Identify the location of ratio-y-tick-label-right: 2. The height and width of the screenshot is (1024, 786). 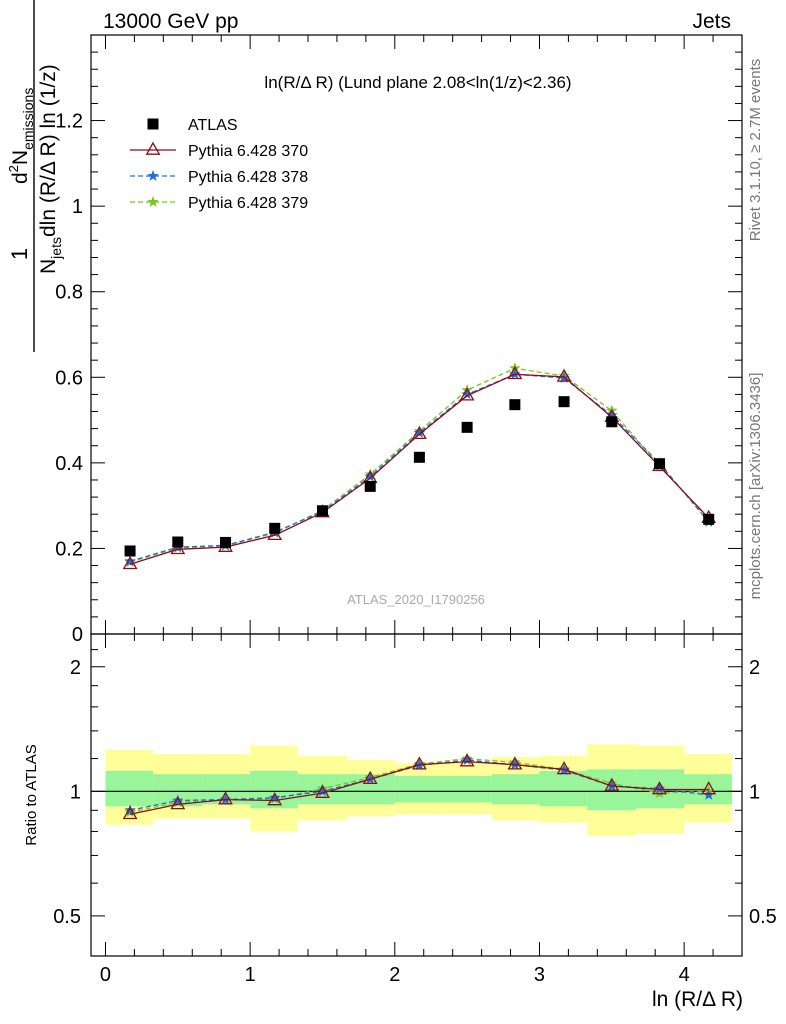
(754, 668).